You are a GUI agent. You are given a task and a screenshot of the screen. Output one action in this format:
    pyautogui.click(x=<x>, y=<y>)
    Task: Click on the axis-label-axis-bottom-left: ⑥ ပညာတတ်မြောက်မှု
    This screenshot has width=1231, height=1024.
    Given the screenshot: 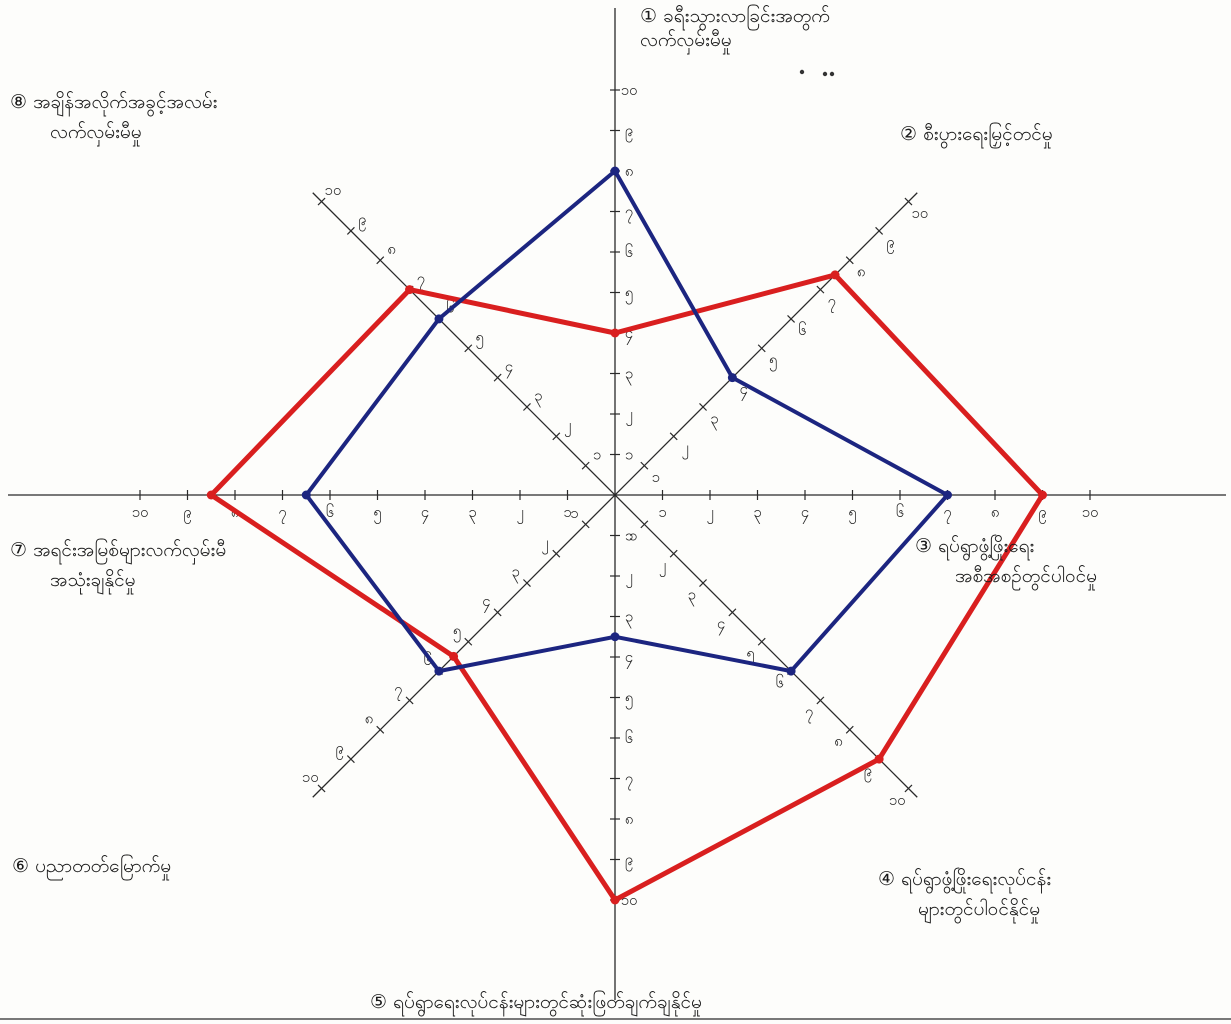 What is the action you would take?
    pyautogui.click(x=91, y=867)
    